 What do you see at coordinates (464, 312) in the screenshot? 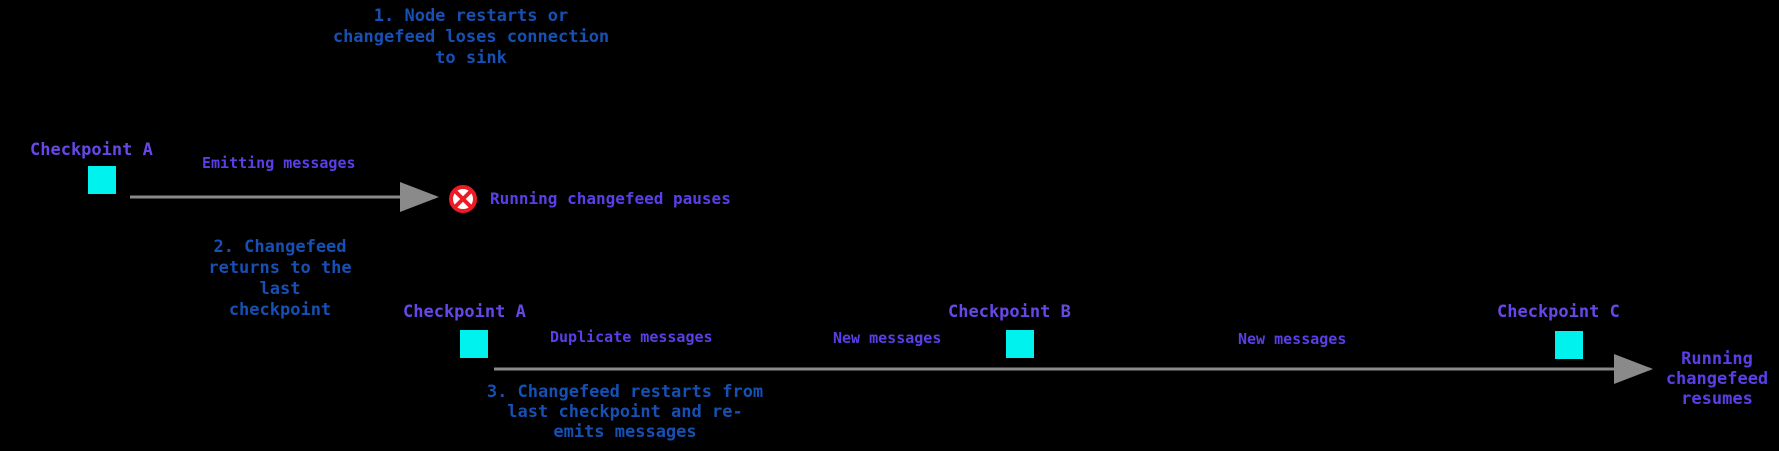
I see `checkpoint-a-label-2: Checkpoint A` at bounding box center [464, 312].